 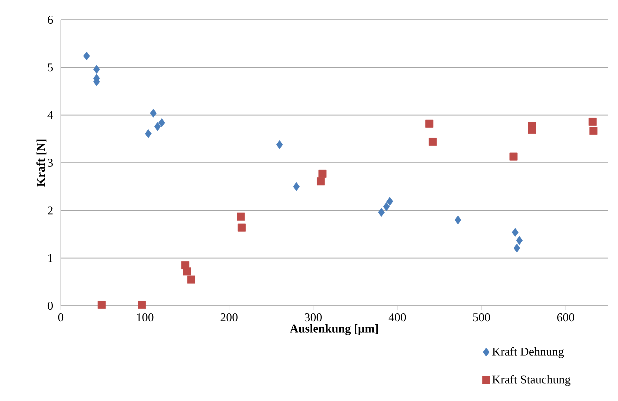 I want to click on x-tick-label: 100, so click(x=145, y=318).